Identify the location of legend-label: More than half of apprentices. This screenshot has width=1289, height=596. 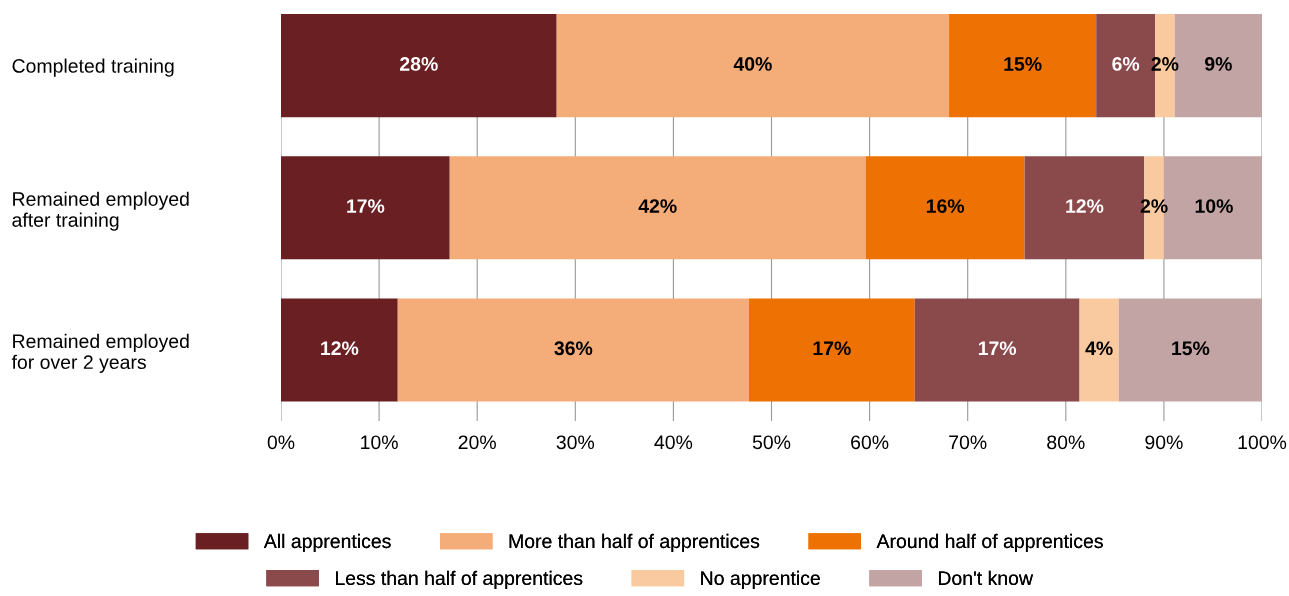
(634, 542).